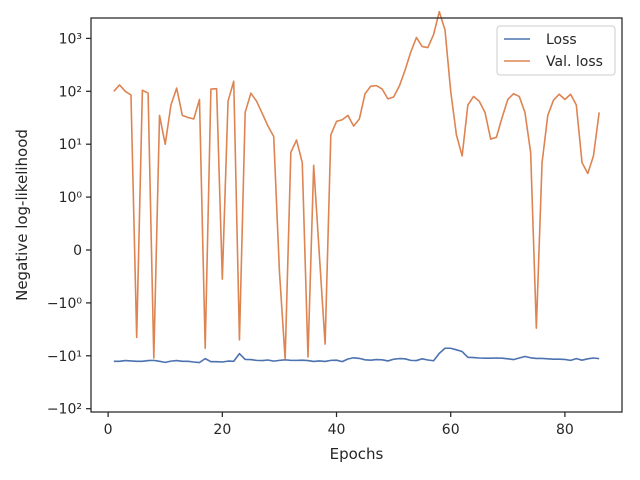 Image resolution: width=640 pixels, height=480 pixels. What do you see at coordinates (222, 430) in the screenshot?
I see `x-tick-label: 20` at bounding box center [222, 430].